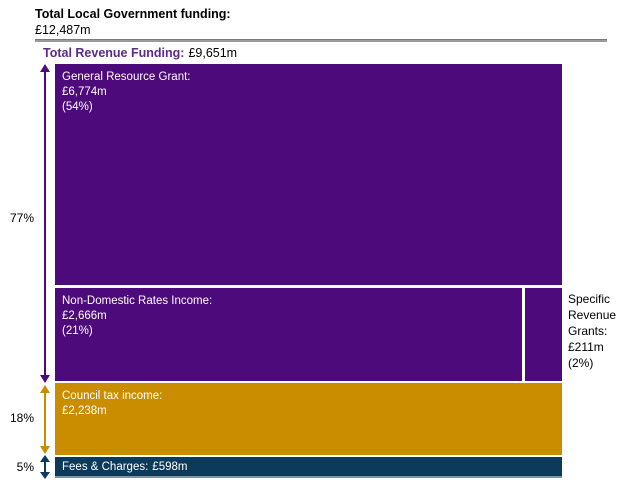 The height and width of the screenshot is (490, 641). I want to click on specific-revenue-grants-cell, so click(543, 334).